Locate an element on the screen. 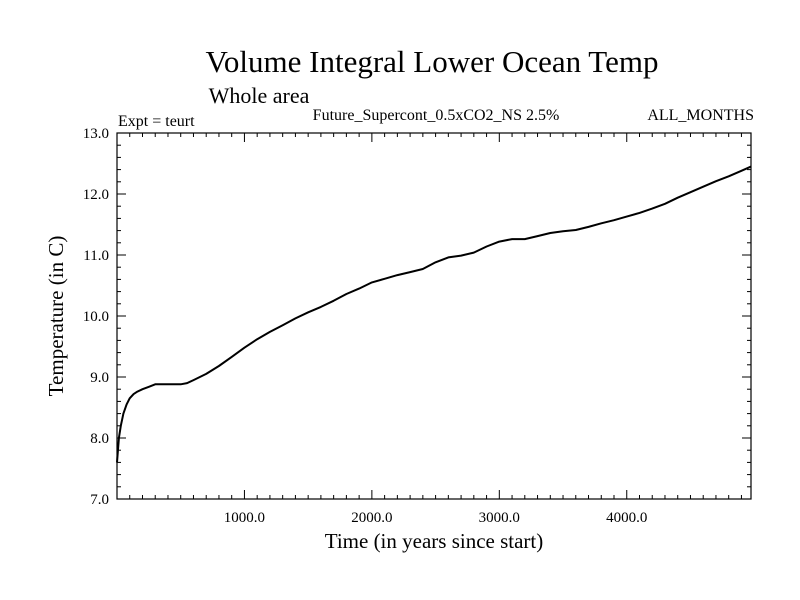 The image size is (800, 600). y-tick-label: 10.0 is located at coordinates (96, 317).